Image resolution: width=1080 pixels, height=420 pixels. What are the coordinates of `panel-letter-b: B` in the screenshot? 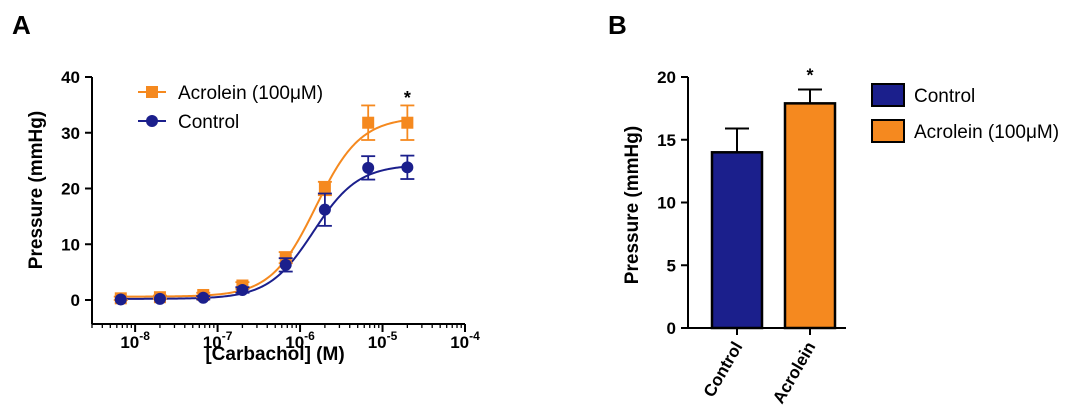 It's located at (617, 25).